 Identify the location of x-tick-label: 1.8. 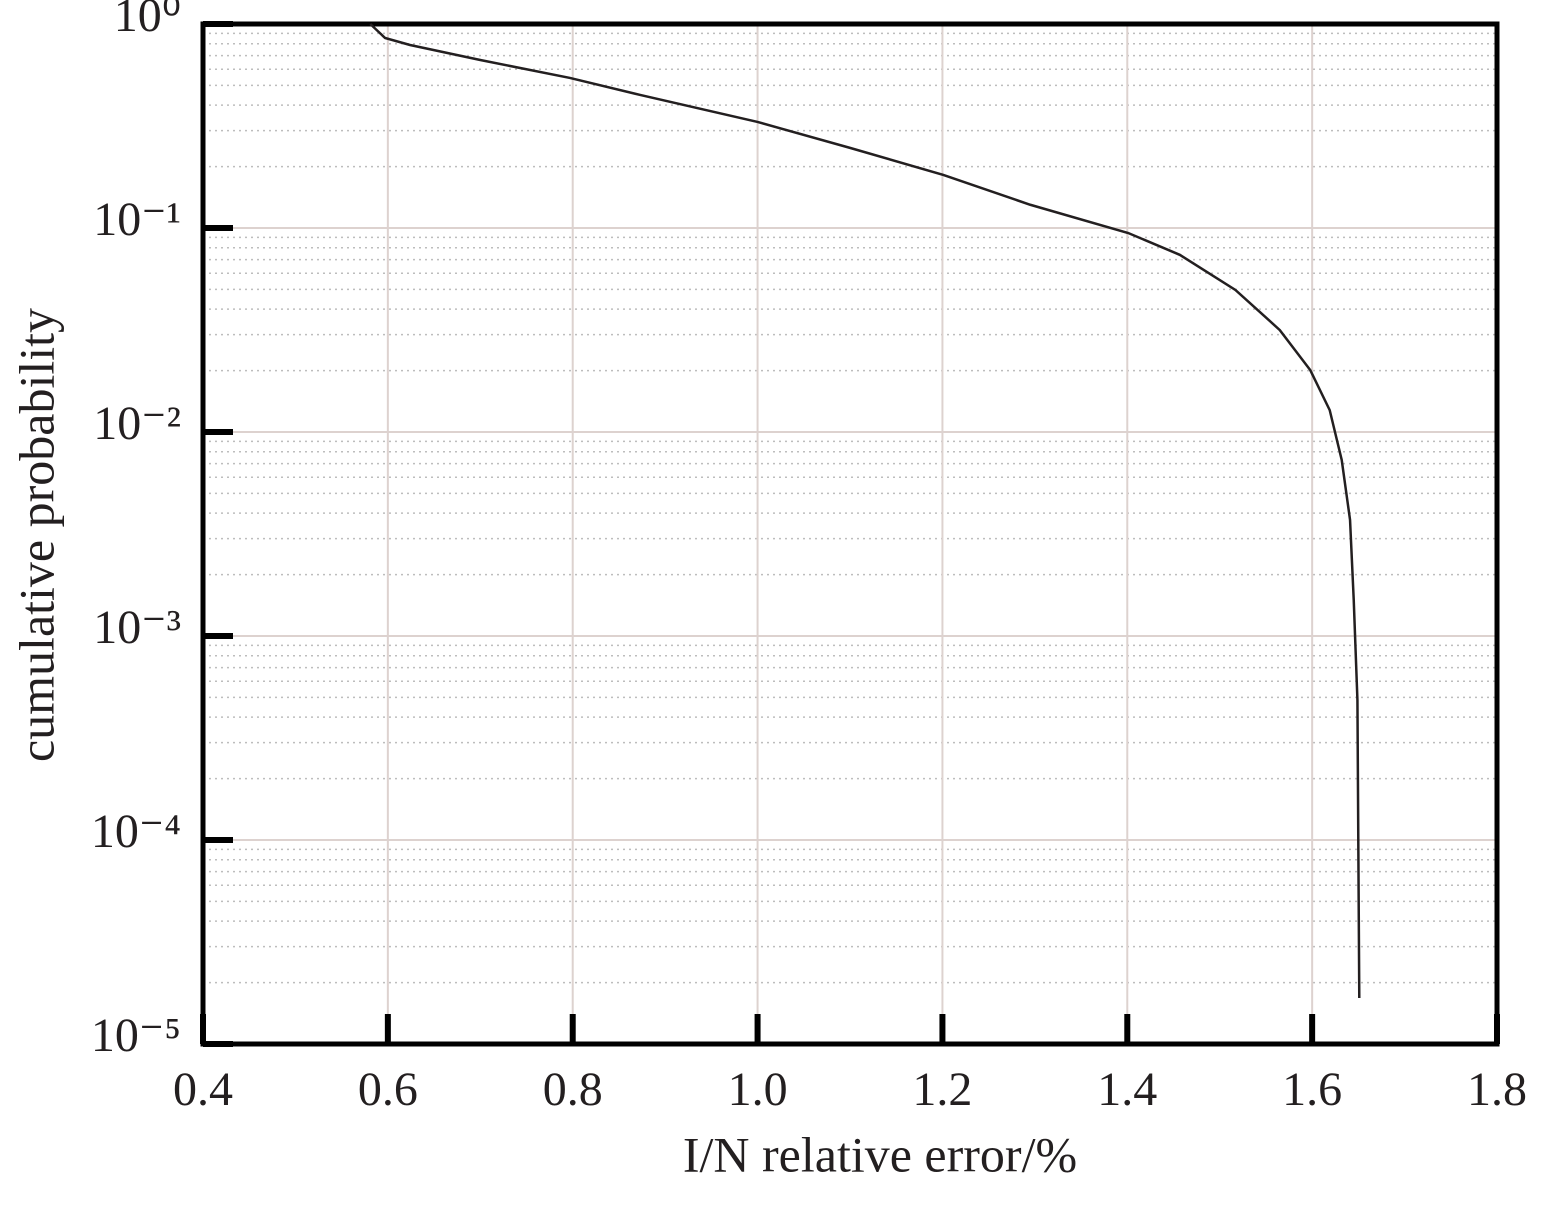
(1497, 1089).